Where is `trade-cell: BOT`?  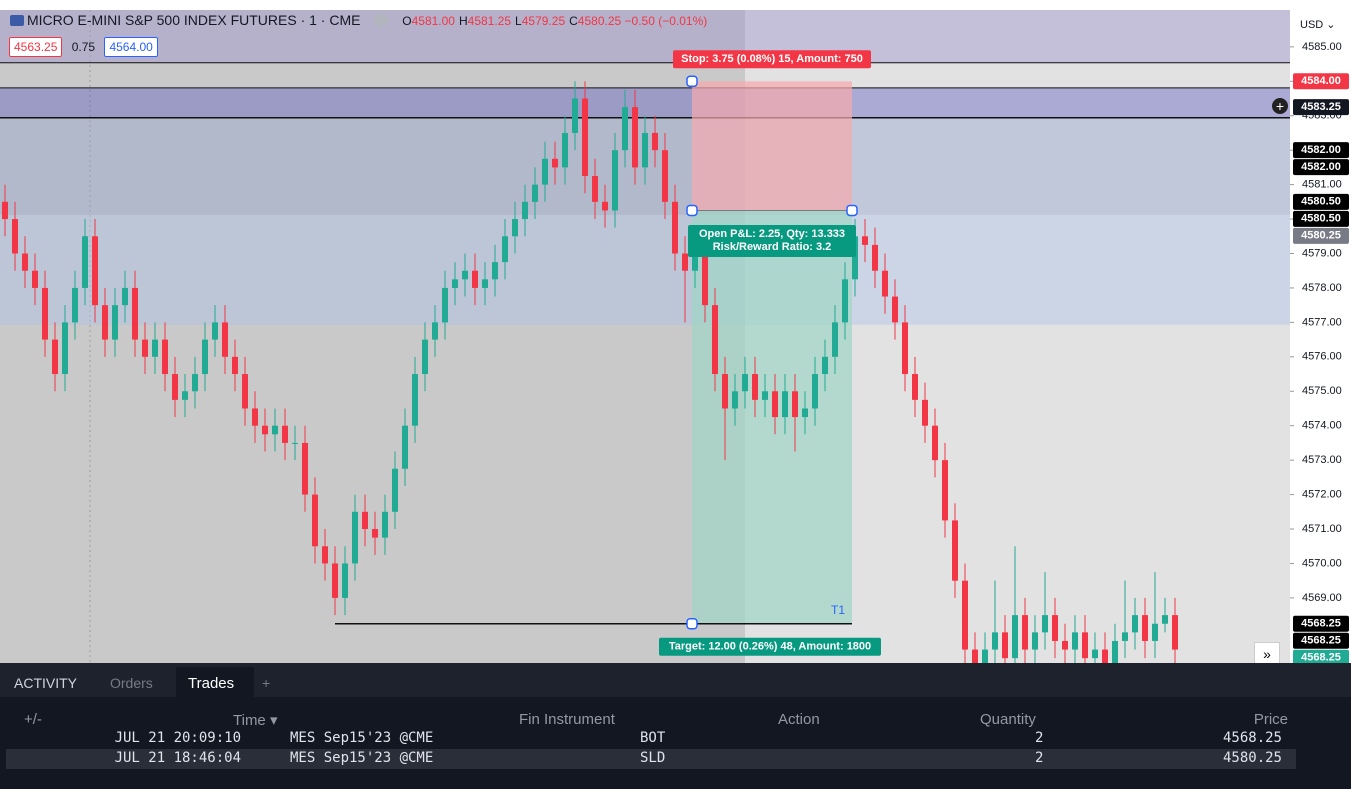
trade-cell: BOT is located at coordinates (653, 738).